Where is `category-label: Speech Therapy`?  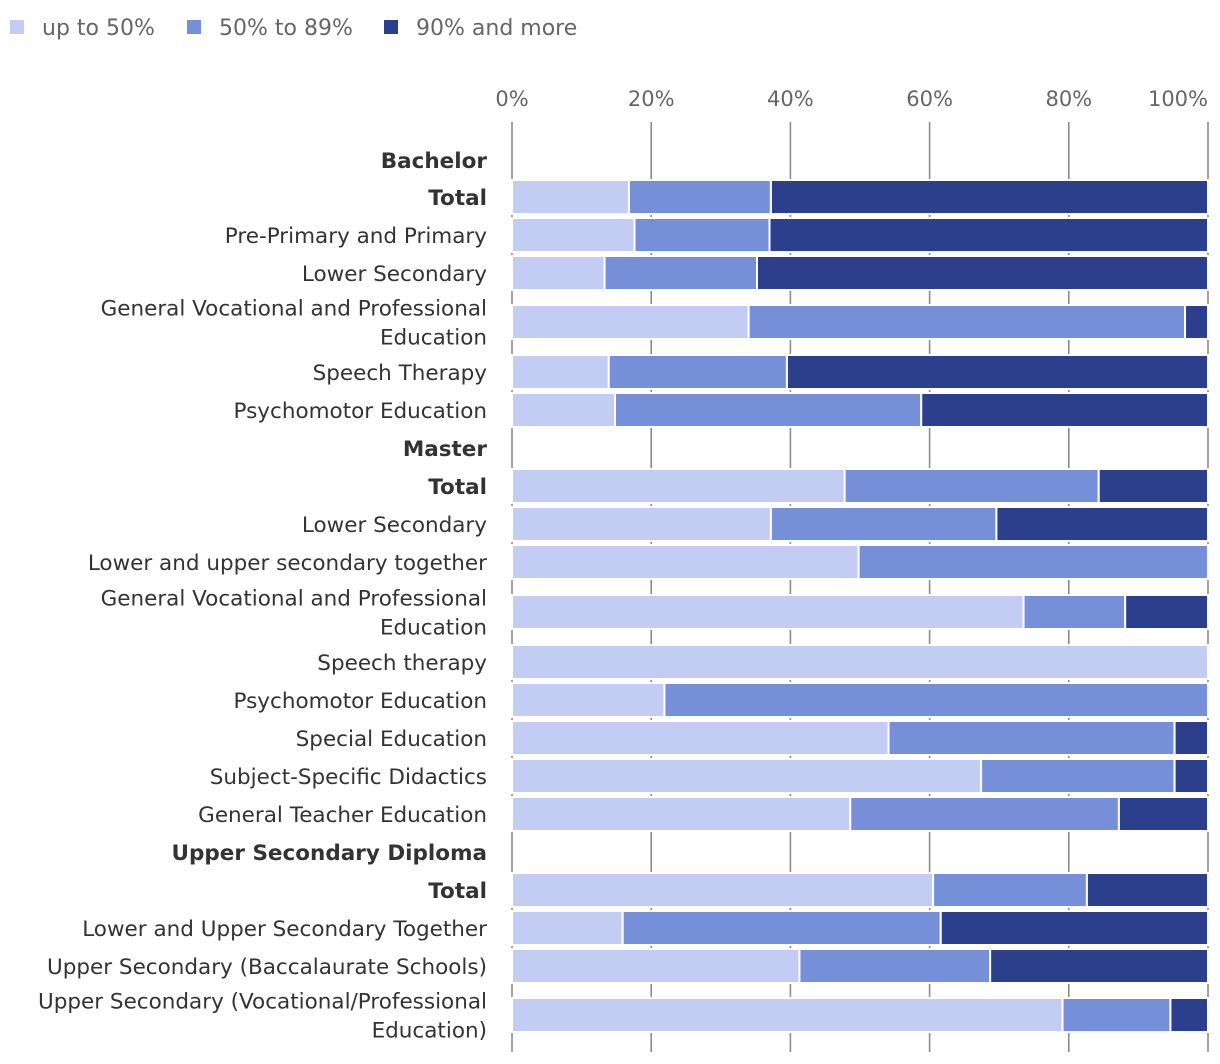
category-label: Speech Therapy is located at coordinates (400, 373).